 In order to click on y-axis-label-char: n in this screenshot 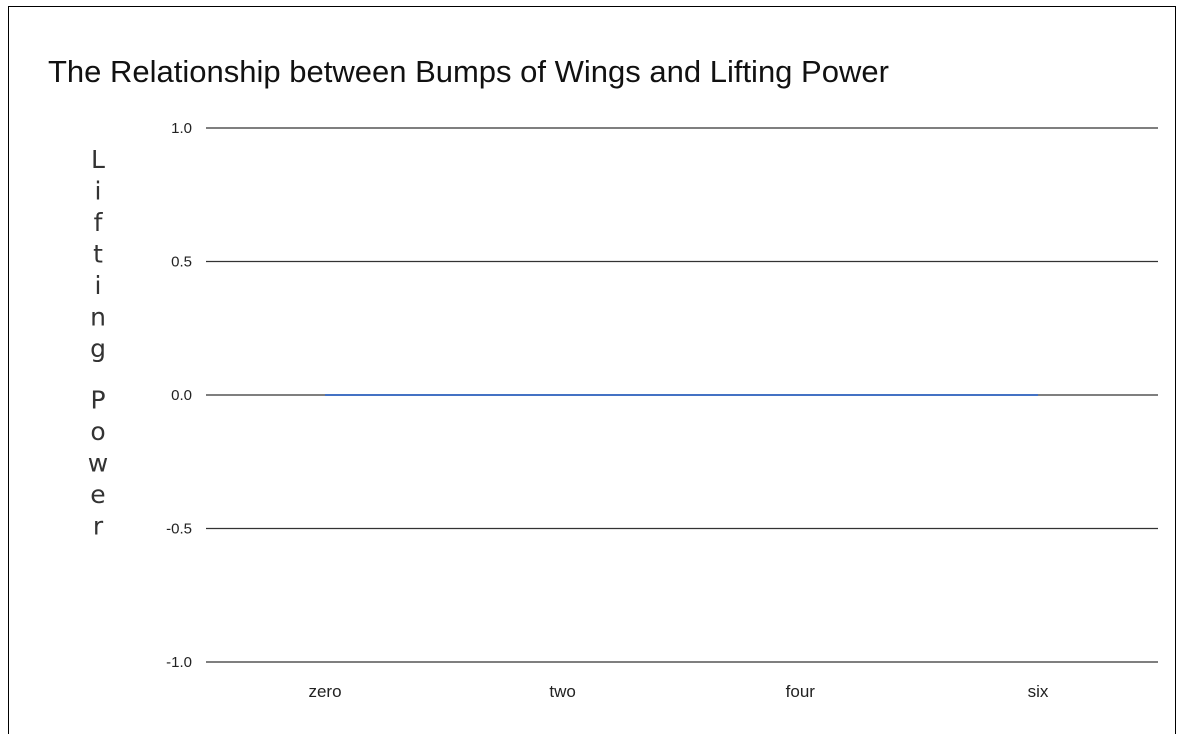, I will do `click(98, 317)`.